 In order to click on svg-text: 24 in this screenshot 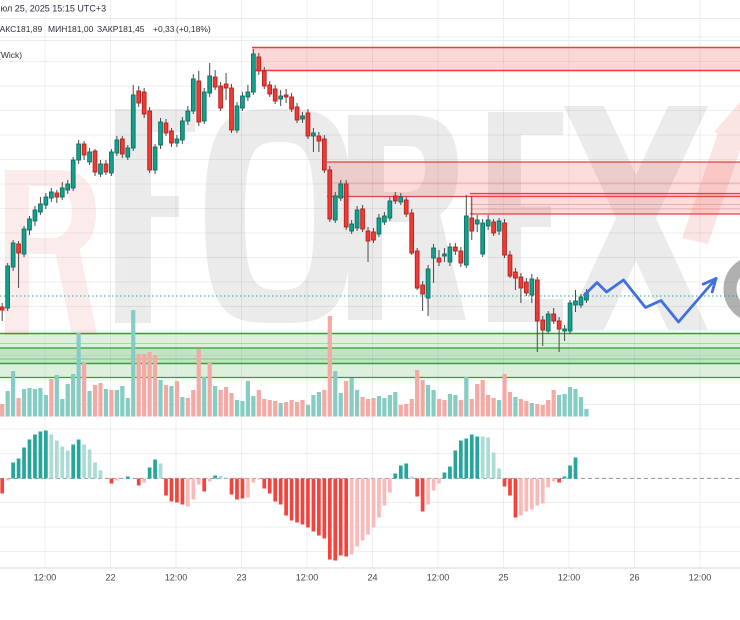, I will do `click(372, 578)`.